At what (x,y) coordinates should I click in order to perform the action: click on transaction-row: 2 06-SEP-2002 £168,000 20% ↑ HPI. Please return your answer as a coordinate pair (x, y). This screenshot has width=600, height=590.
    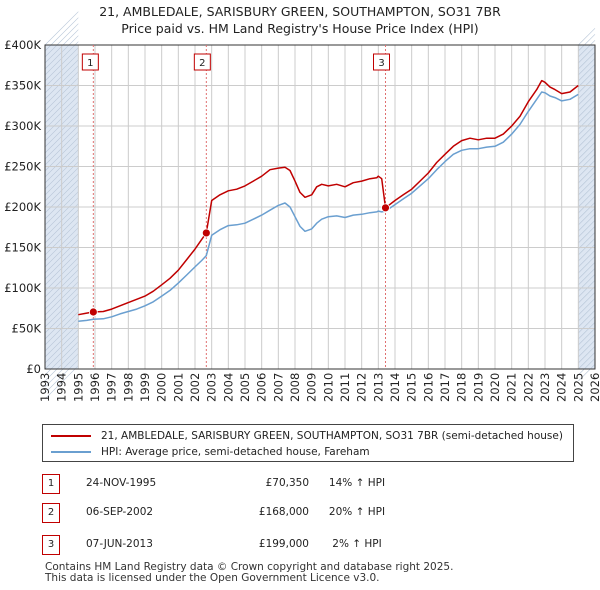
    Looking at the image, I should click on (302, 513).